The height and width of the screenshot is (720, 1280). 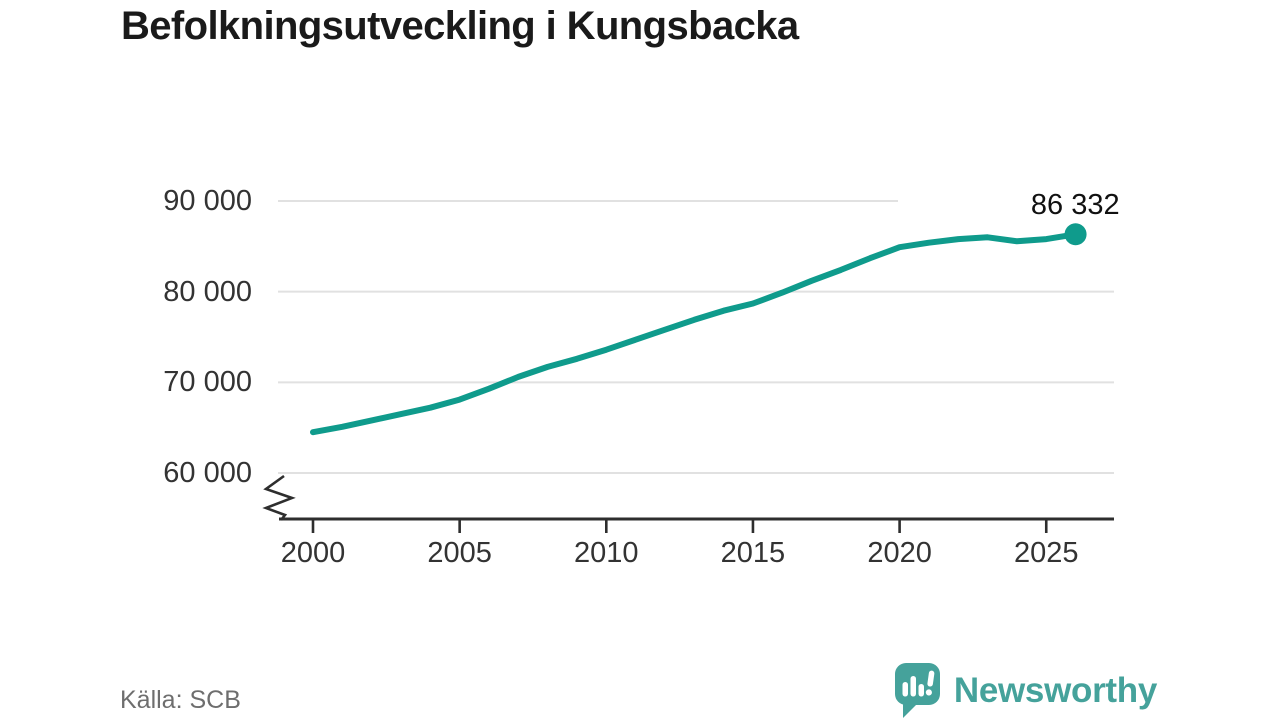 I want to click on y-axis-break-icon, so click(x=279, y=497).